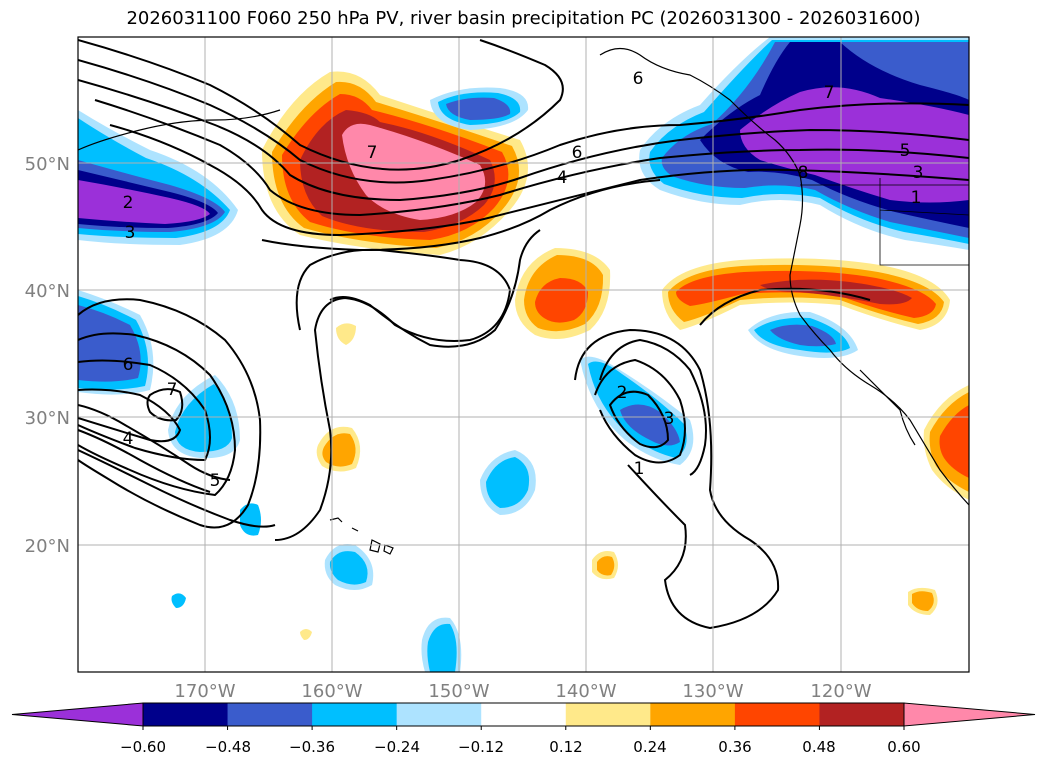 The height and width of the screenshot is (765, 1047). What do you see at coordinates (924, 222) in the screenshot?
I see `border-states` at bounding box center [924, 222].